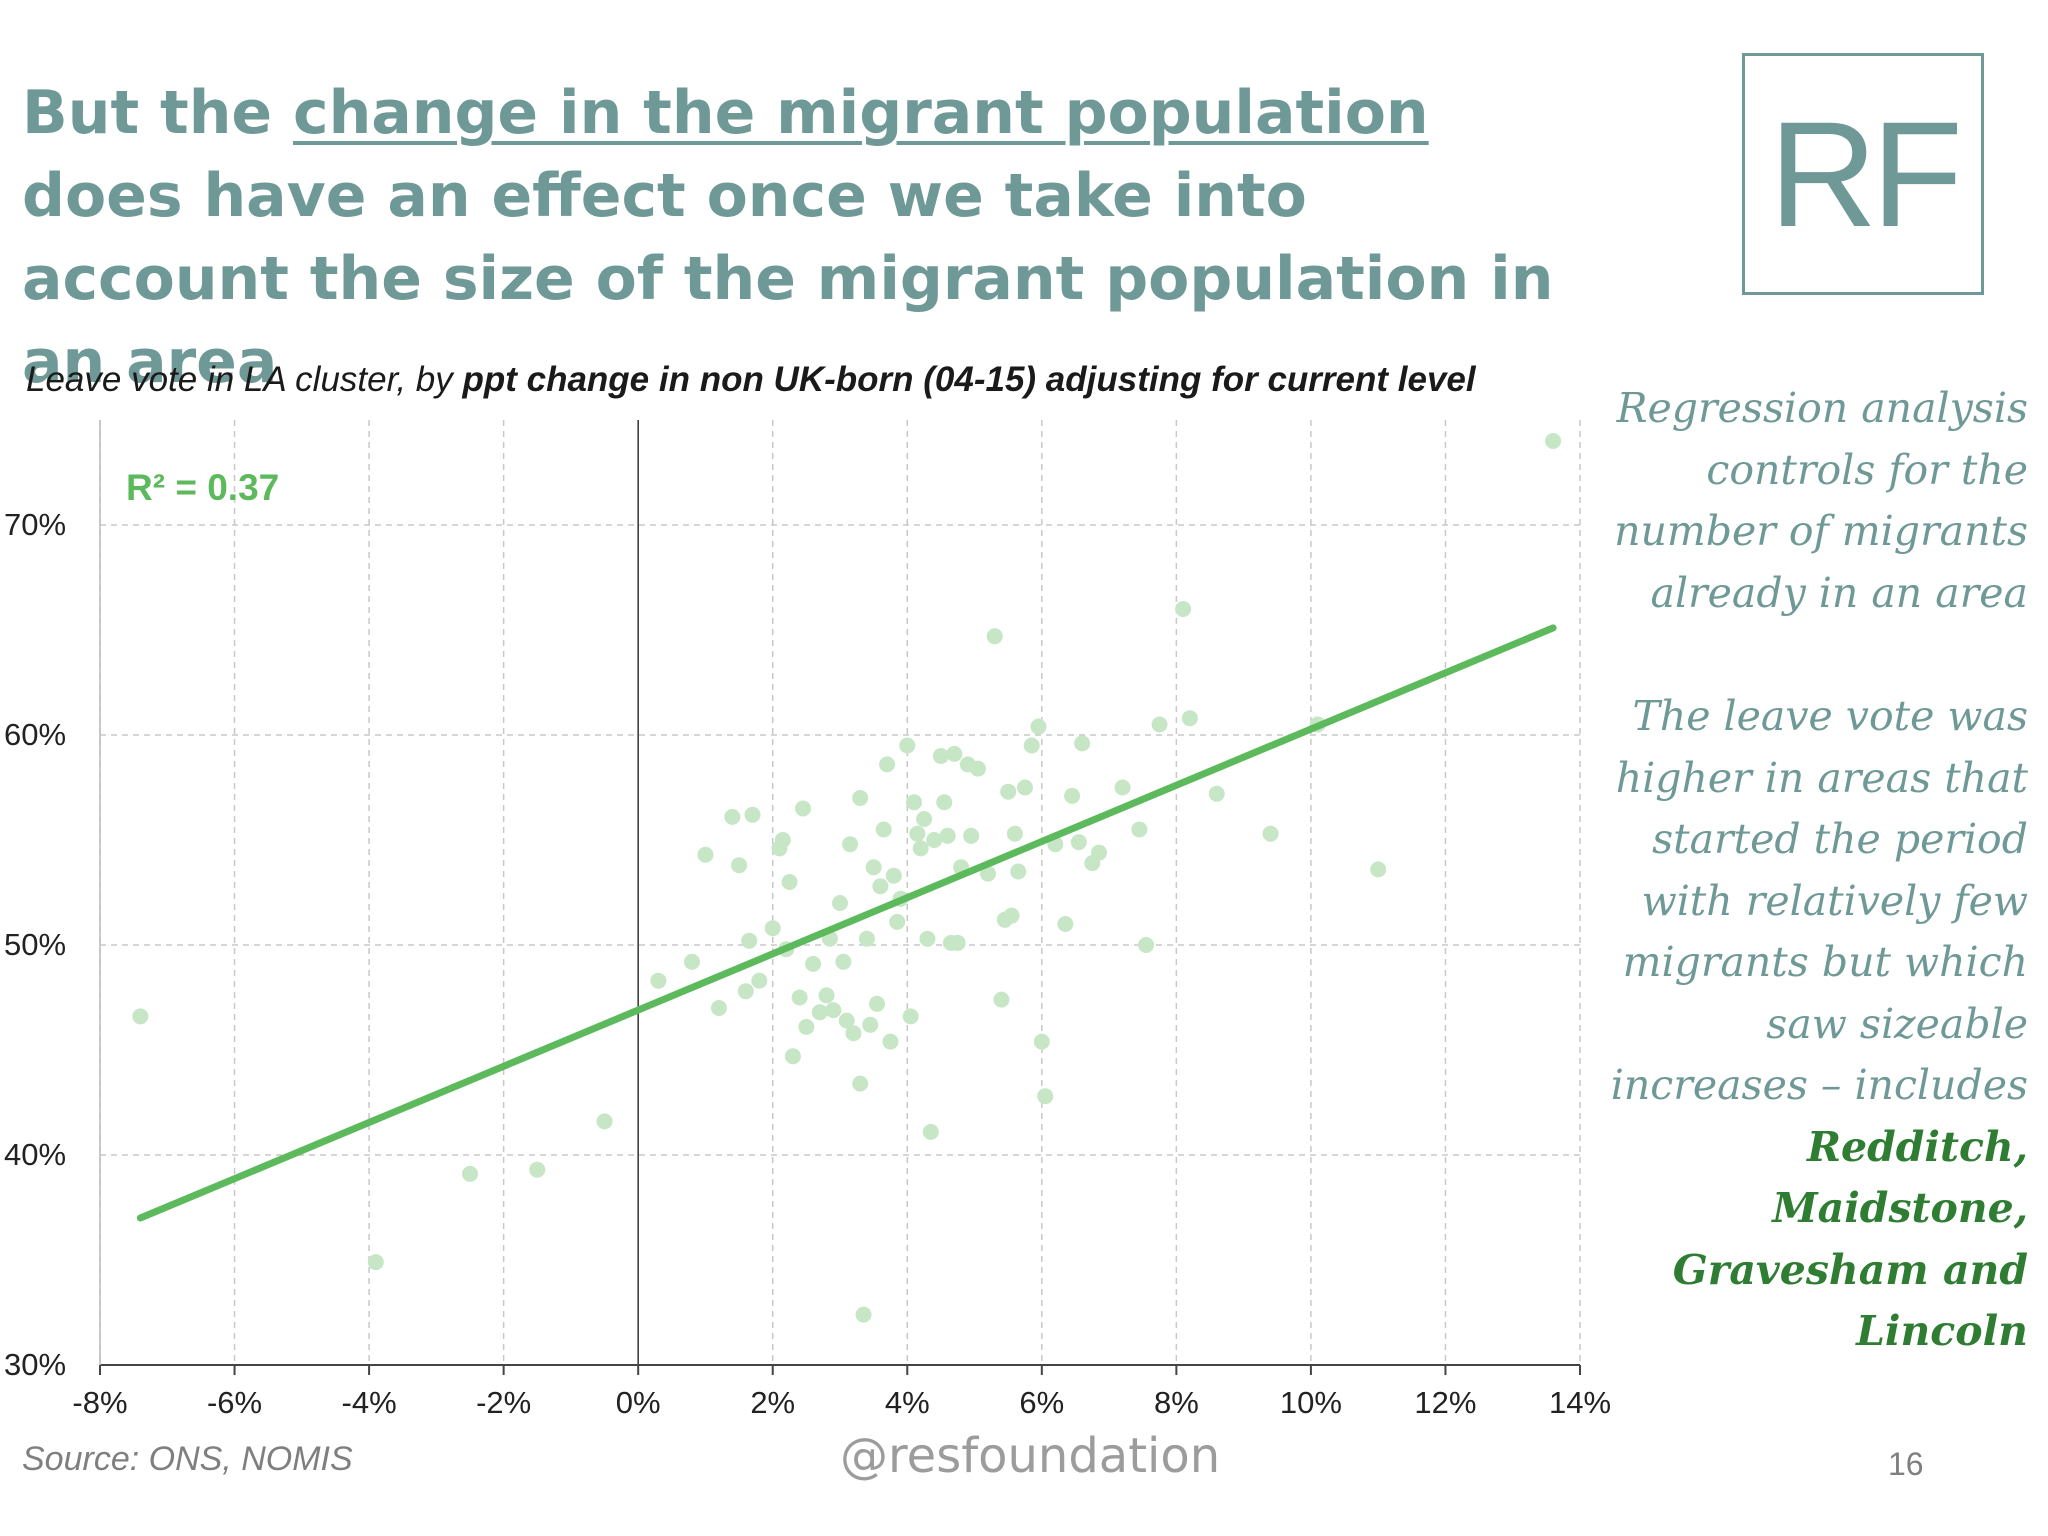  I want to click on chart-title-plain: Leave vote in LA cluster, by, so click(244, 379).